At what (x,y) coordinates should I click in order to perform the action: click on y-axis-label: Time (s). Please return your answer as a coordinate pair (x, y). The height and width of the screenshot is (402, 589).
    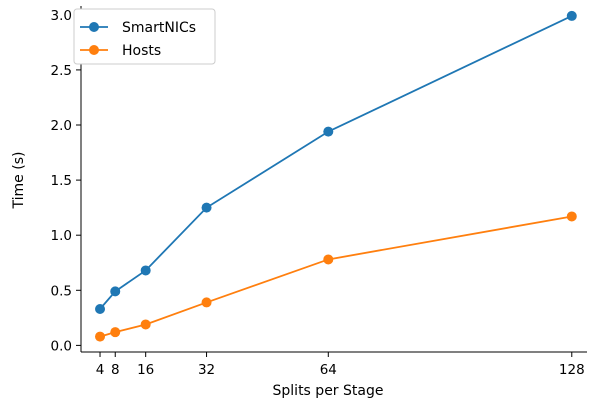
    Looking at the image, I should click on (19, 181).